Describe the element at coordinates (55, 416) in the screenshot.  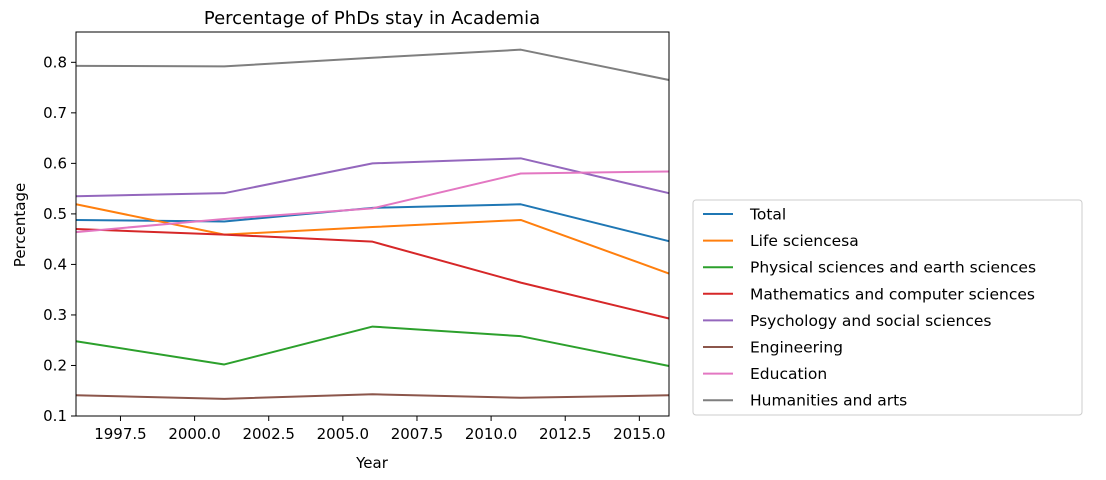
I see `y-tick-label: 0.1` at that location.